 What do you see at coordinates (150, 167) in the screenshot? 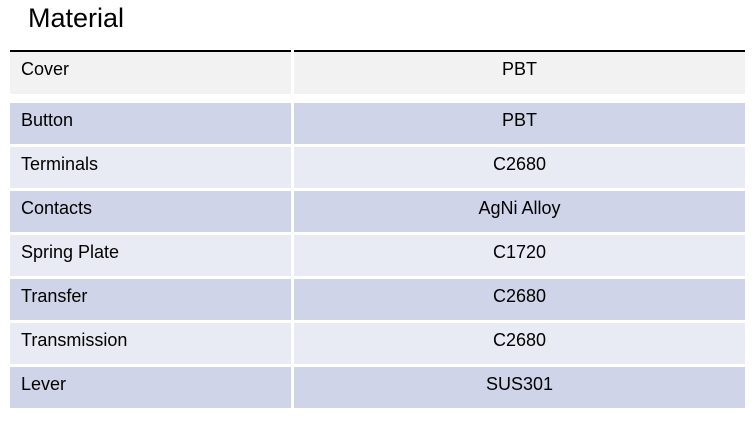
I see `row-label: Terminals` at bounding box center [150, 167].